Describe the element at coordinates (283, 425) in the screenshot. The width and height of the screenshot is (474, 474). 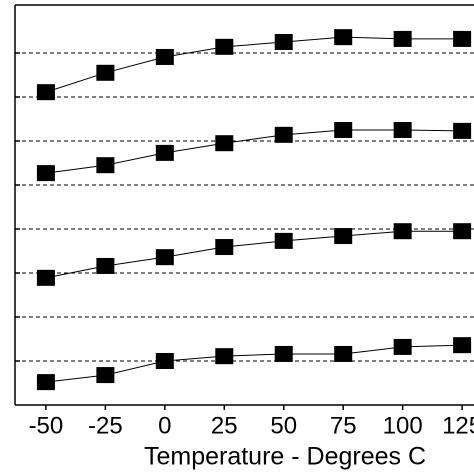
I see `x-tick-label: 50` at that location.